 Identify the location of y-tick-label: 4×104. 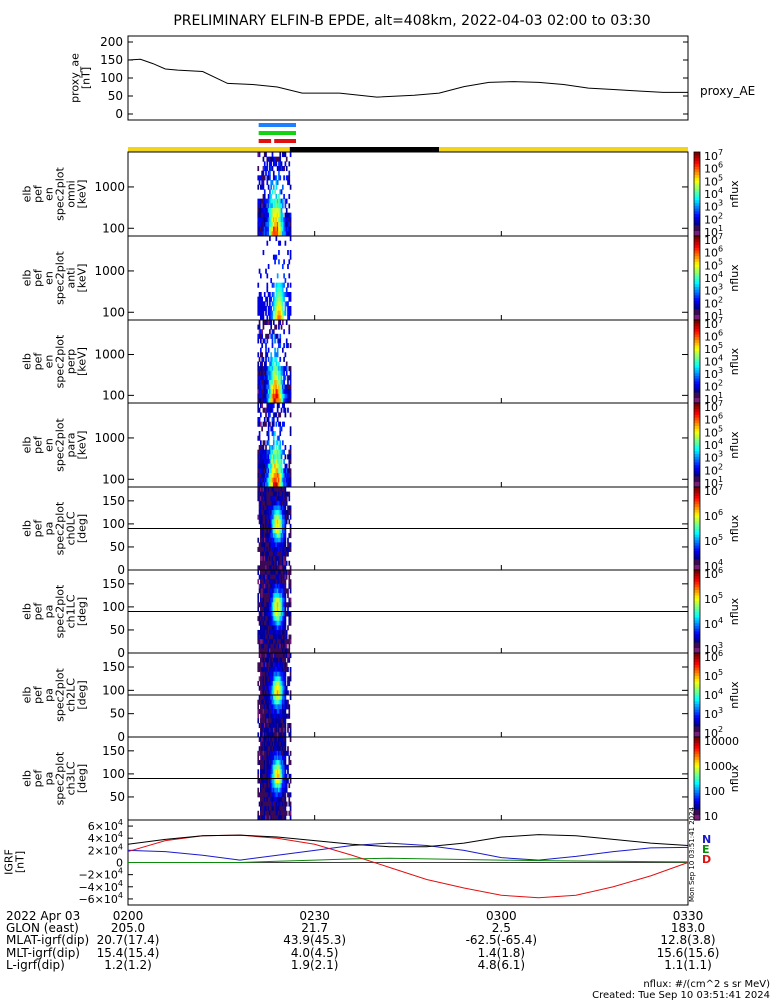
(105, 837).